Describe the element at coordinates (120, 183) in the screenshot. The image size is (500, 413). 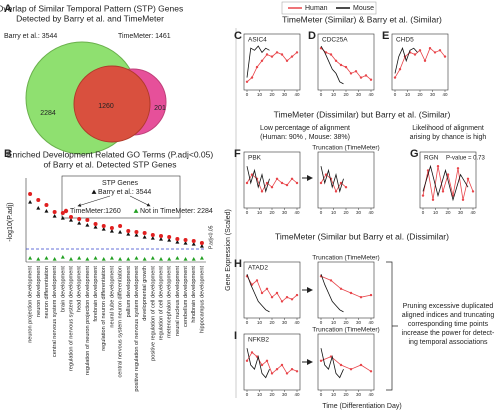
I see `legend-title: STP Genes` at that location.